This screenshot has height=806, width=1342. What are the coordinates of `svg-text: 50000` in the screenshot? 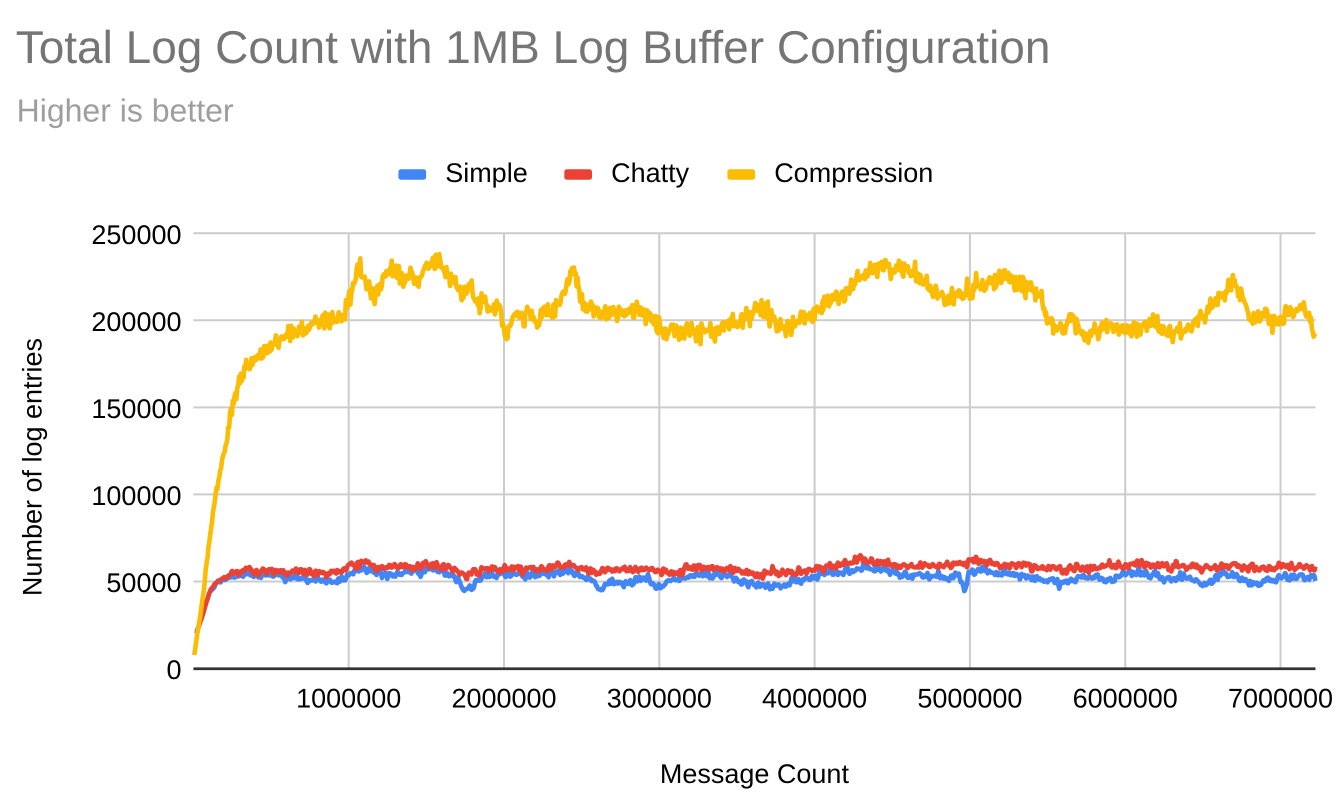 It's located at (143, 583).